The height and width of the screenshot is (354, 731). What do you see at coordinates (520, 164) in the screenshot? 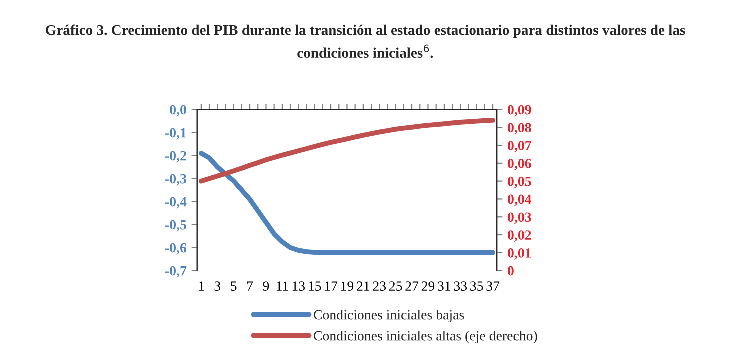
I see `y2-tick-label: 0,06` at bounding box center [520, 164].